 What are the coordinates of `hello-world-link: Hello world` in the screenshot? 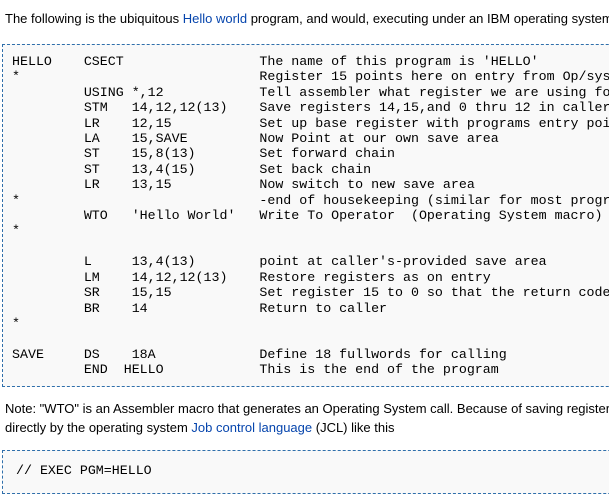 It's located at (215, 18).